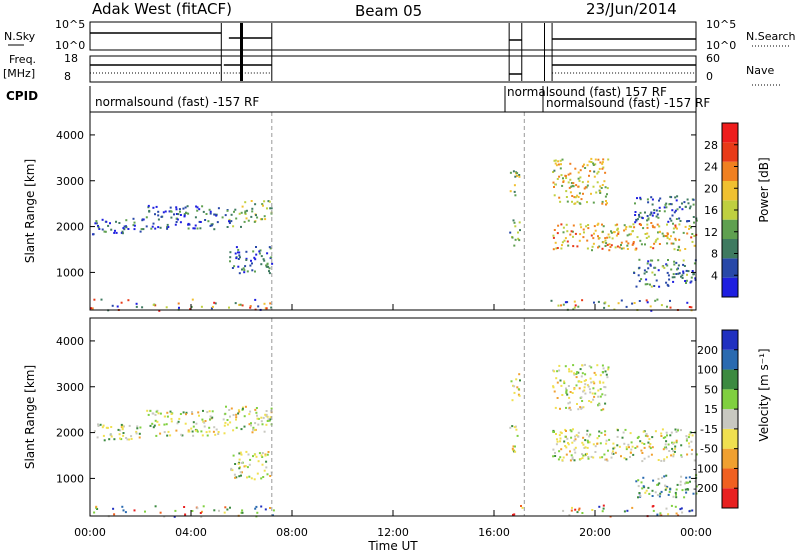  I want to click on cpid-segment-3: normalsound (fast) -157 RF, so click(628, 103).